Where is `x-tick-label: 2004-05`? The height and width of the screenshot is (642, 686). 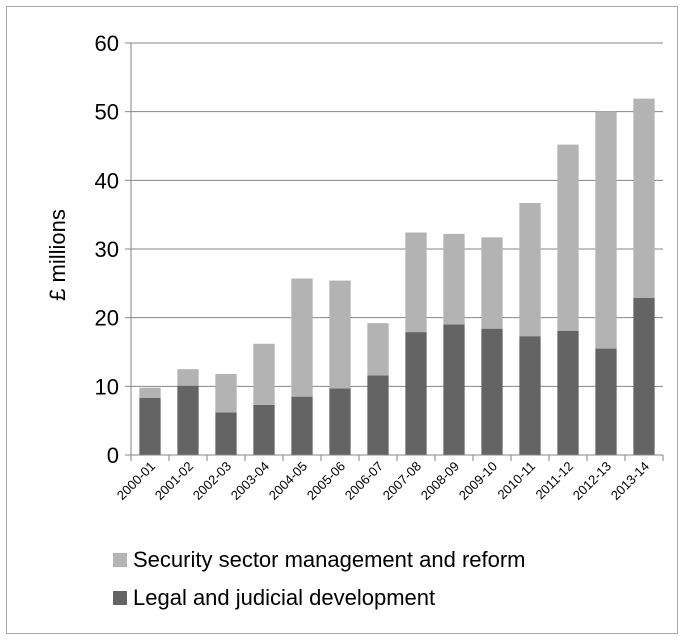 x-tick-label: 2004-05 is located at coordinates (288, 481).